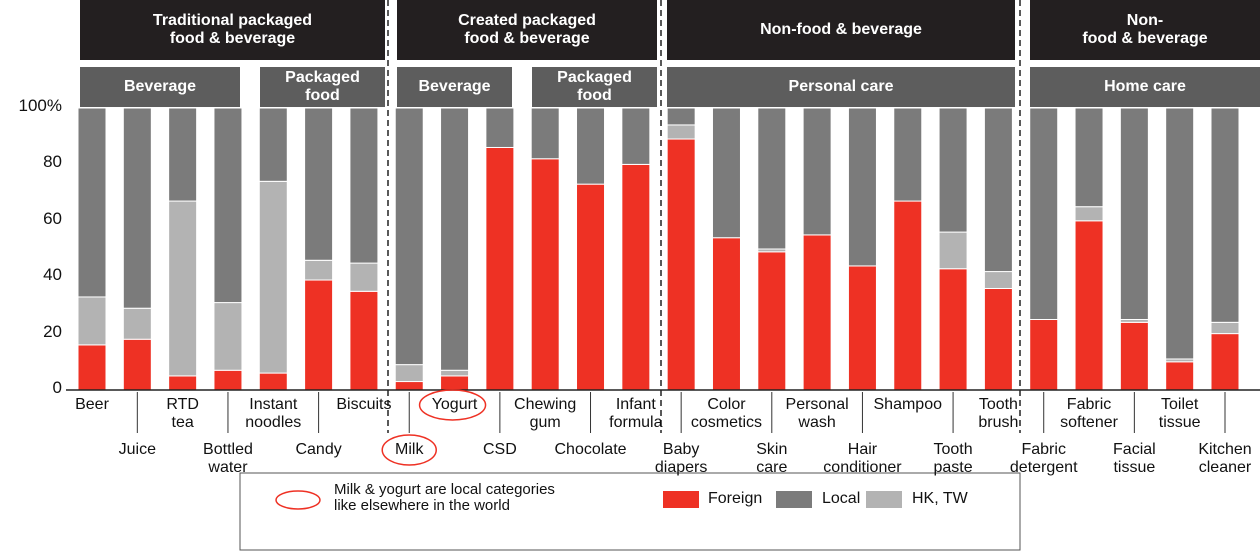 This screenshot has width=1260, height=553. What do you see at coordinates (590, 449) in the screenshot?
I see `x-tick-label: Chocolate` at bounding box center [590, 449].